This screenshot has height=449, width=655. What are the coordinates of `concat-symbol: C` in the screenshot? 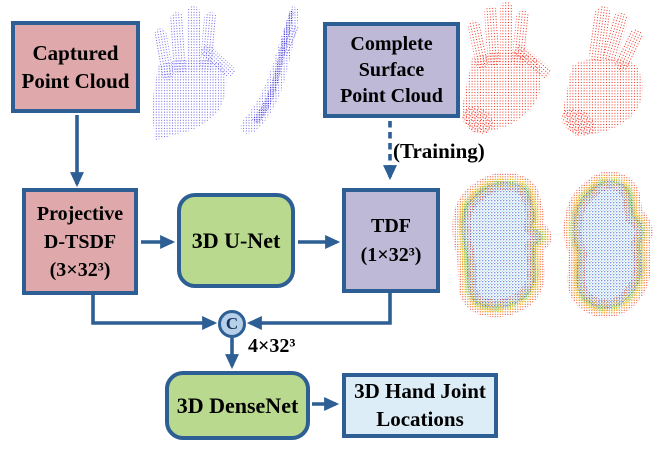 It's located at (232, 323).